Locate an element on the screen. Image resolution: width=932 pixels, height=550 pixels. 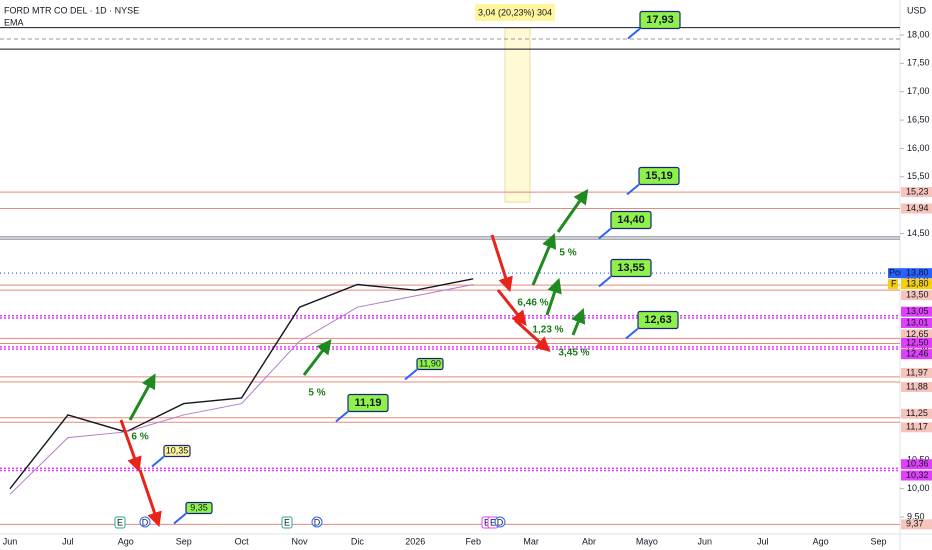
level-label: 11,97 is located at coordinates (917, 372).